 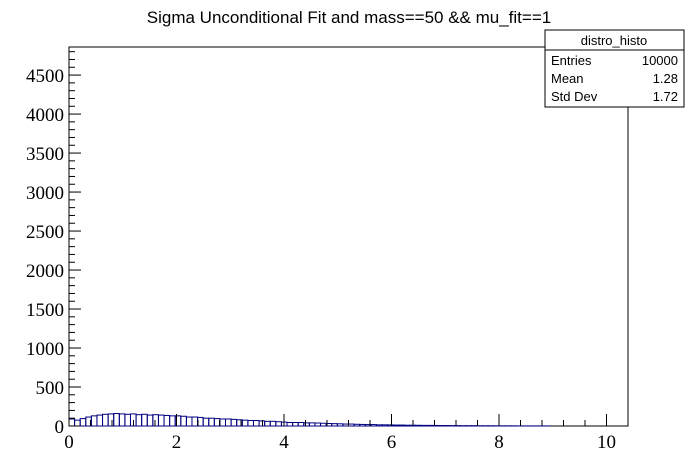 I want to click on histogram-layer, so click(x=309, y=420).